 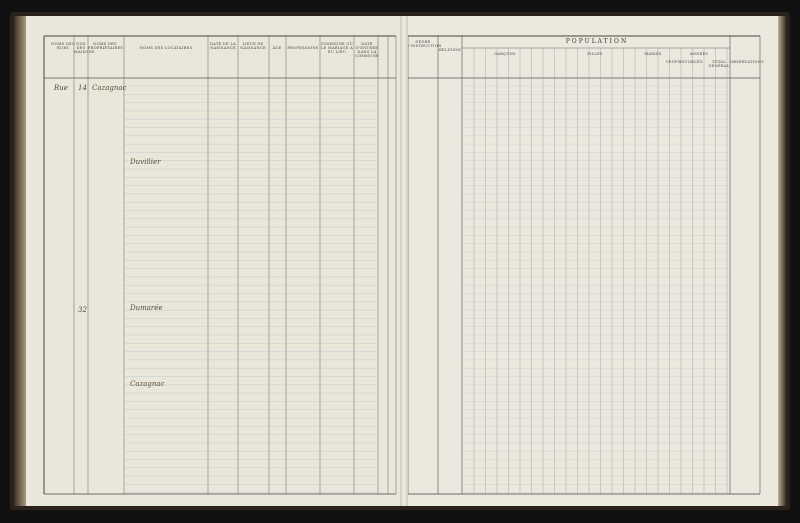 What do you see at coordinates (597, 41) in the screenshot?
I see `header-population: POPULATION` at bounding box center [597, 41].